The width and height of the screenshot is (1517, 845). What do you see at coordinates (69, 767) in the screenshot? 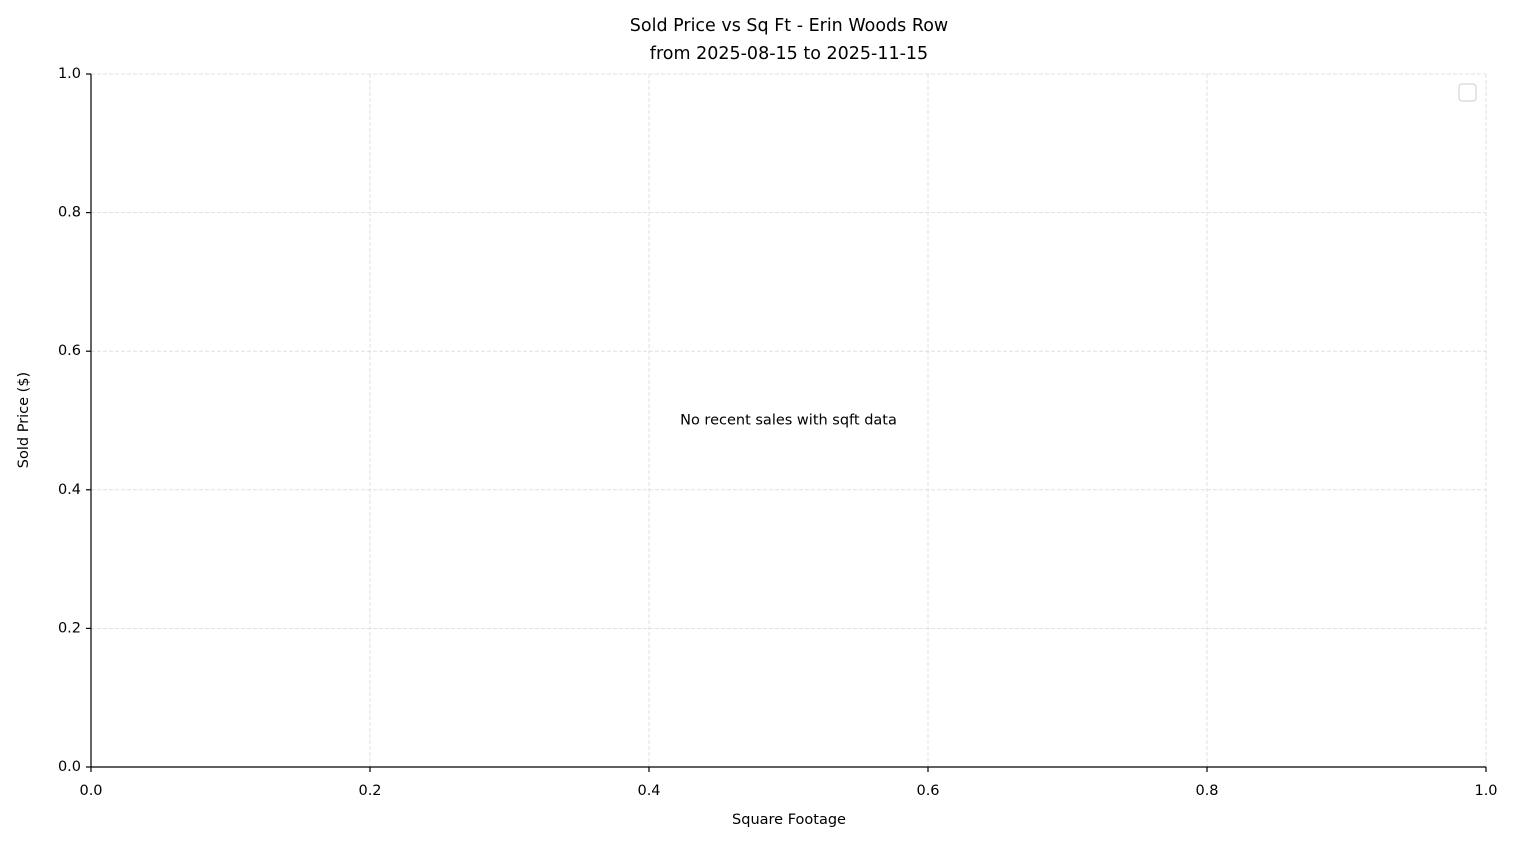
I see `y-tick-label: 0.0` at bounding box center [69, 767].